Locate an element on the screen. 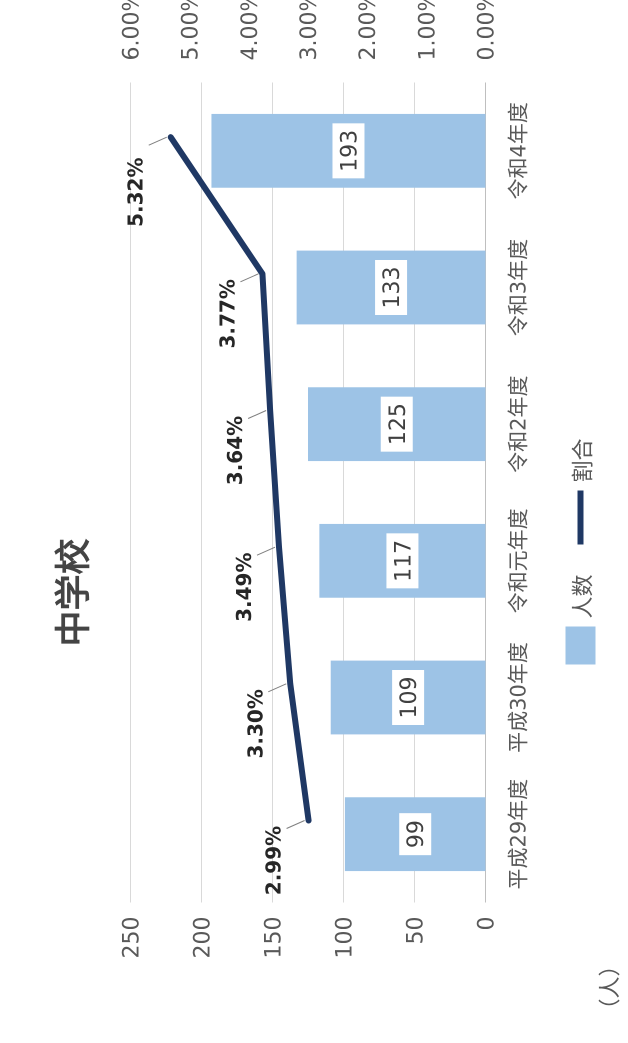  bar-value-label: 99 is located at coordinates (416, 834).